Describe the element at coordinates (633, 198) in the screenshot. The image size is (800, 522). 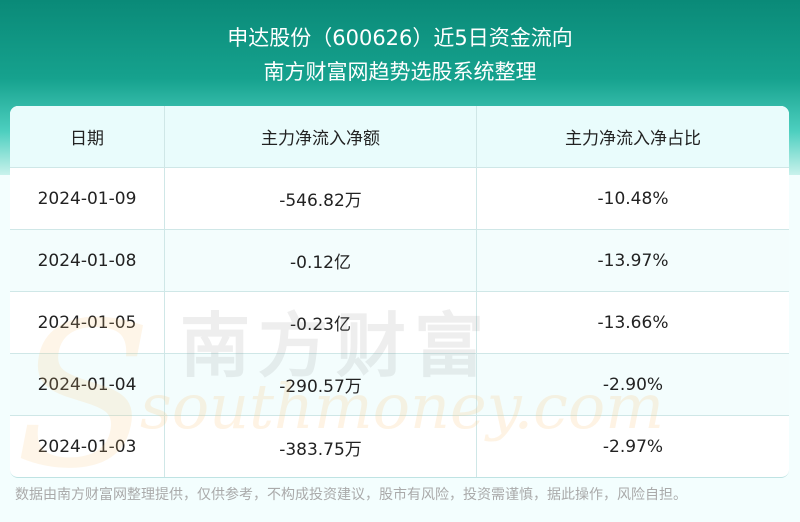
I see `net-ratio-cell: -10.48%` at that location.